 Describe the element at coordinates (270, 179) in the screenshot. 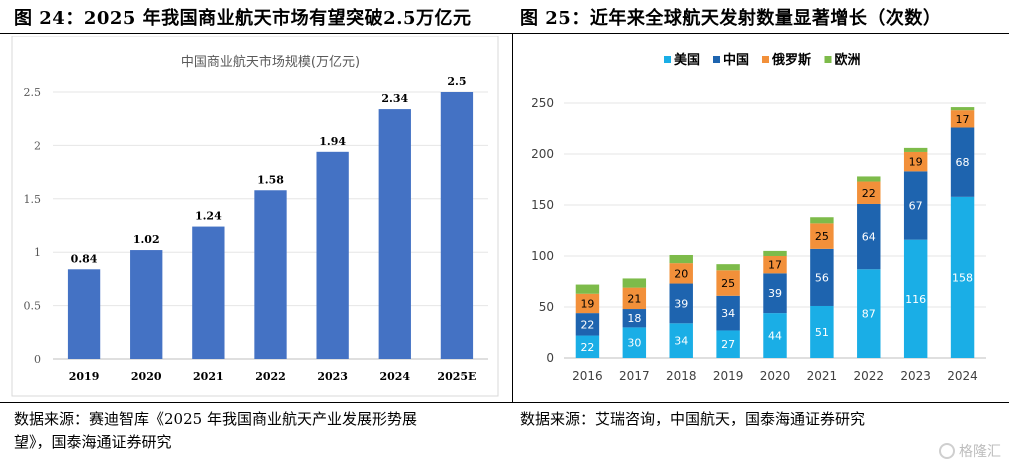

I see `data-label: 1.58` at that location.